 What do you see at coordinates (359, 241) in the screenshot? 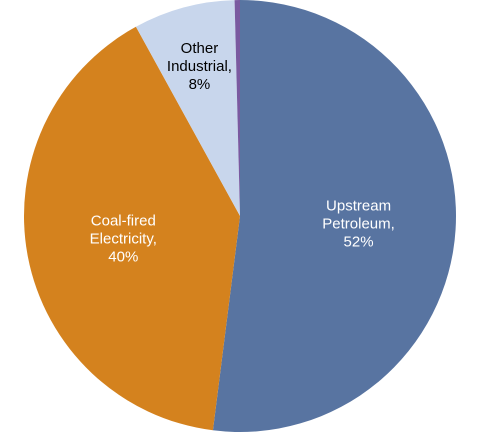
I see `pie-slice-label-line: 52%` at bounding box center [359, 241].